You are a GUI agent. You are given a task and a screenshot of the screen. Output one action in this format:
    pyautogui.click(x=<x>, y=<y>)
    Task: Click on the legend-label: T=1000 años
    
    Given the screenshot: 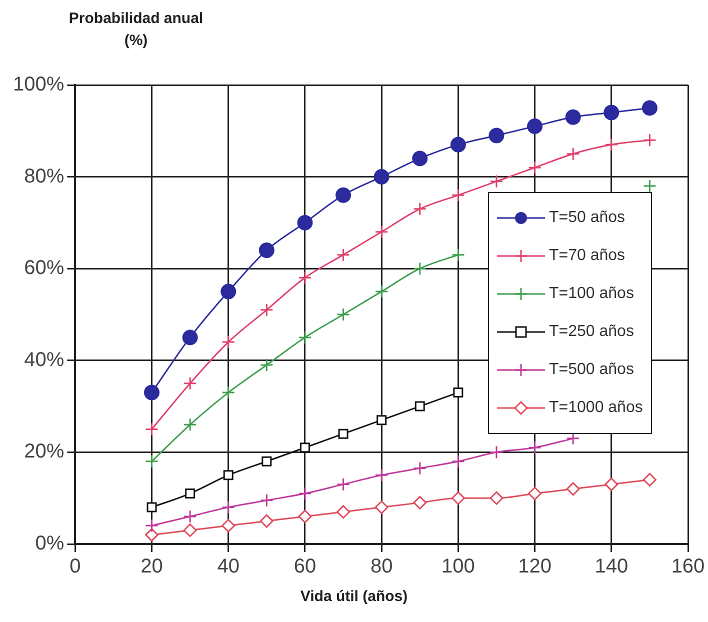 What is the action you would take?
    pyautogui.click(x=596, y=408)
    